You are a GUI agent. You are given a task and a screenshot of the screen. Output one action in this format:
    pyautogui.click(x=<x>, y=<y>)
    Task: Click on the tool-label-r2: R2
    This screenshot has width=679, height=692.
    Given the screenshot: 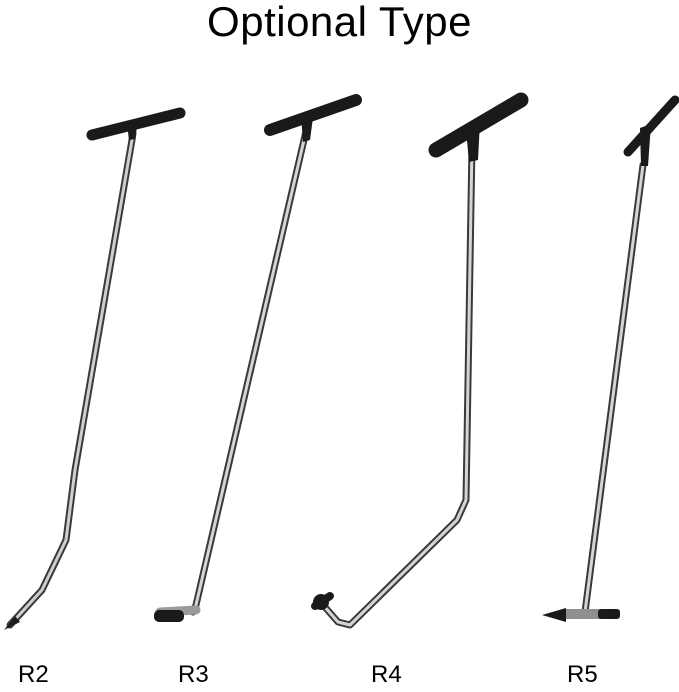 What is the action you would take?
    pyautogui.click(x=33, y=674)
    